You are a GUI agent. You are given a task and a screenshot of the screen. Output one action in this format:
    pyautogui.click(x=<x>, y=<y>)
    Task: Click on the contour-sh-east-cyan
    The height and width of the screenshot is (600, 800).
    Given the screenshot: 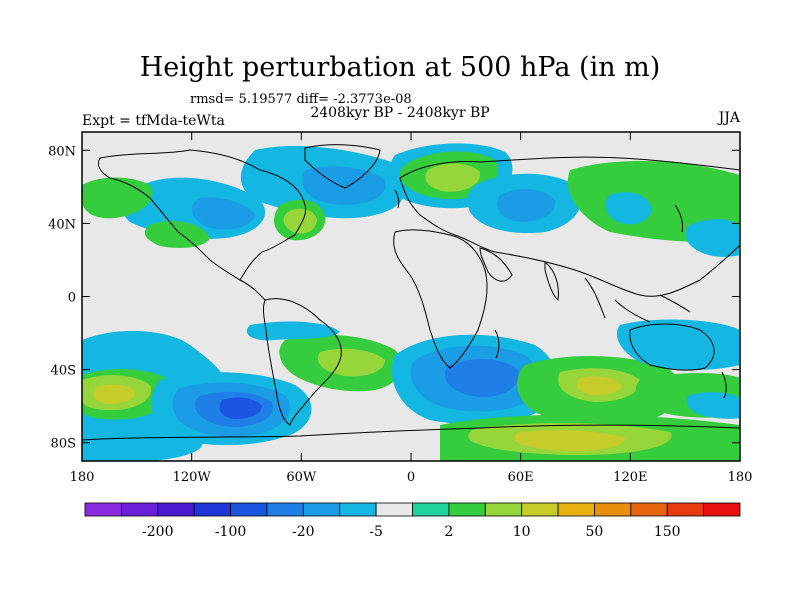 What is the action you would take?
    pyautogui.click(x=713, y=405)
    